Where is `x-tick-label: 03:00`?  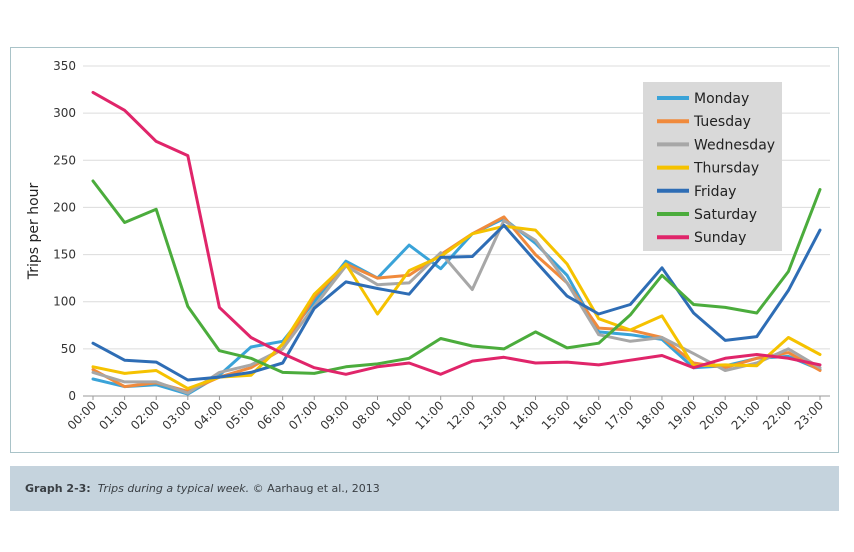
x-tick-label: 03:00 is located at coordinates (177, 415).